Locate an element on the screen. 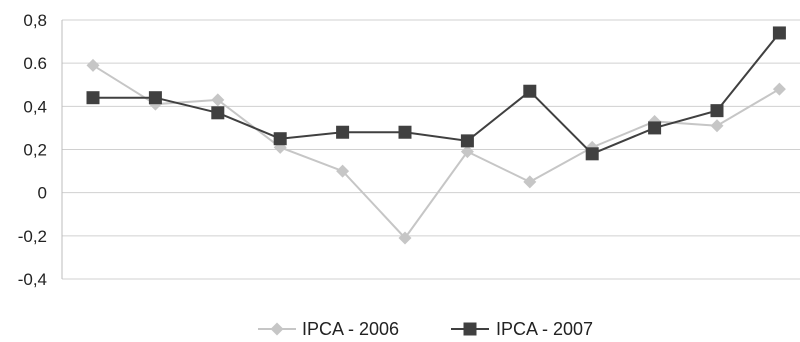 The width and height of the screenshot is (800, 342). y-axis-tick-labels: -0,4 -0,2 0 0,2 0,4 0.6 0,8 is located at coordinates (32, 150).